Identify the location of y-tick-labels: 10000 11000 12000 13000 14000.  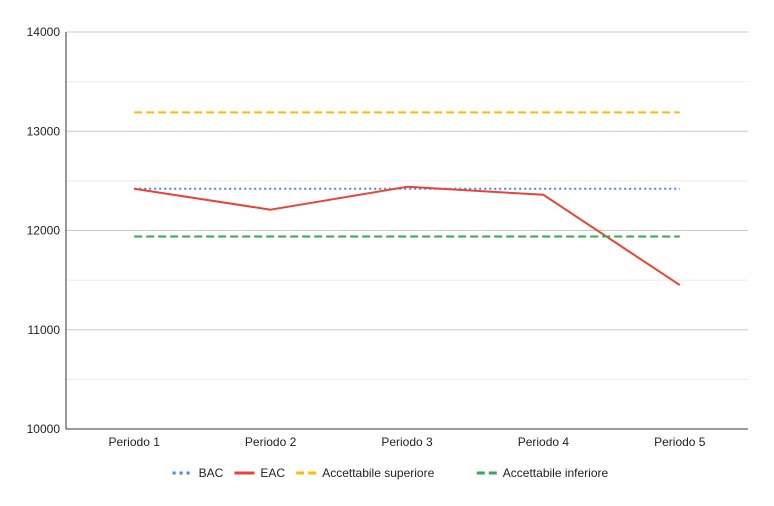
(44, 230).